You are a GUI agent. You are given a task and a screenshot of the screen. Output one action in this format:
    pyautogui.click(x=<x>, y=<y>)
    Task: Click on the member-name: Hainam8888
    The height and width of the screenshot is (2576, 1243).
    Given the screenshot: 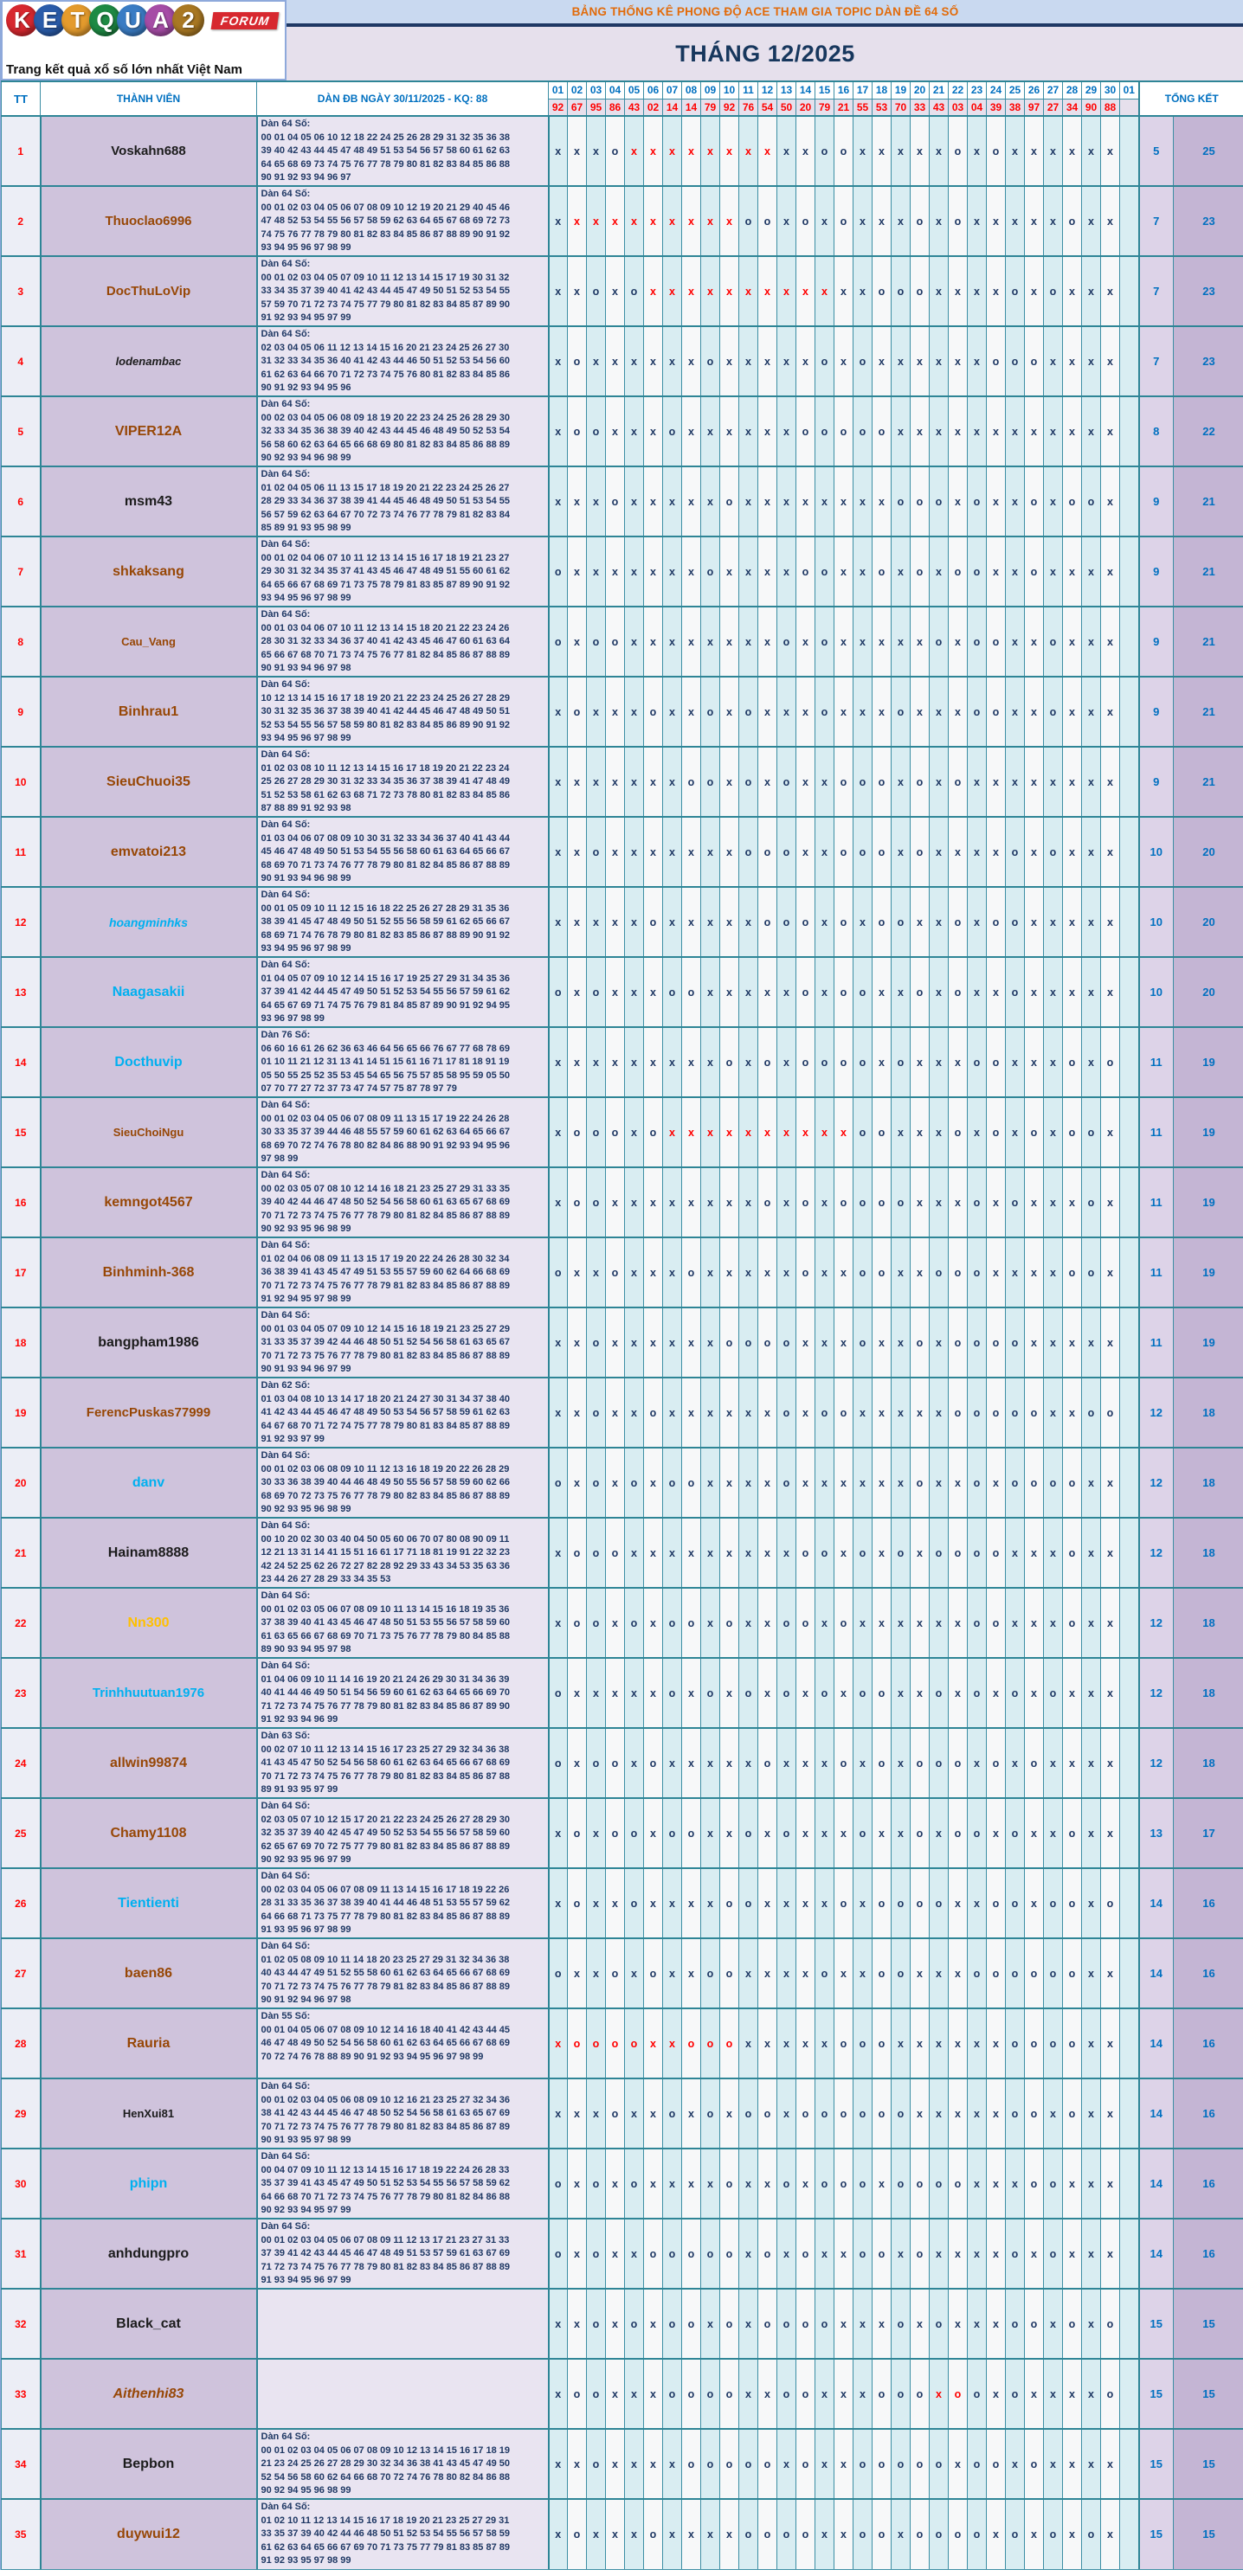 What is the action you would take?
    pyautogui.click(x=149, y=1553)
    